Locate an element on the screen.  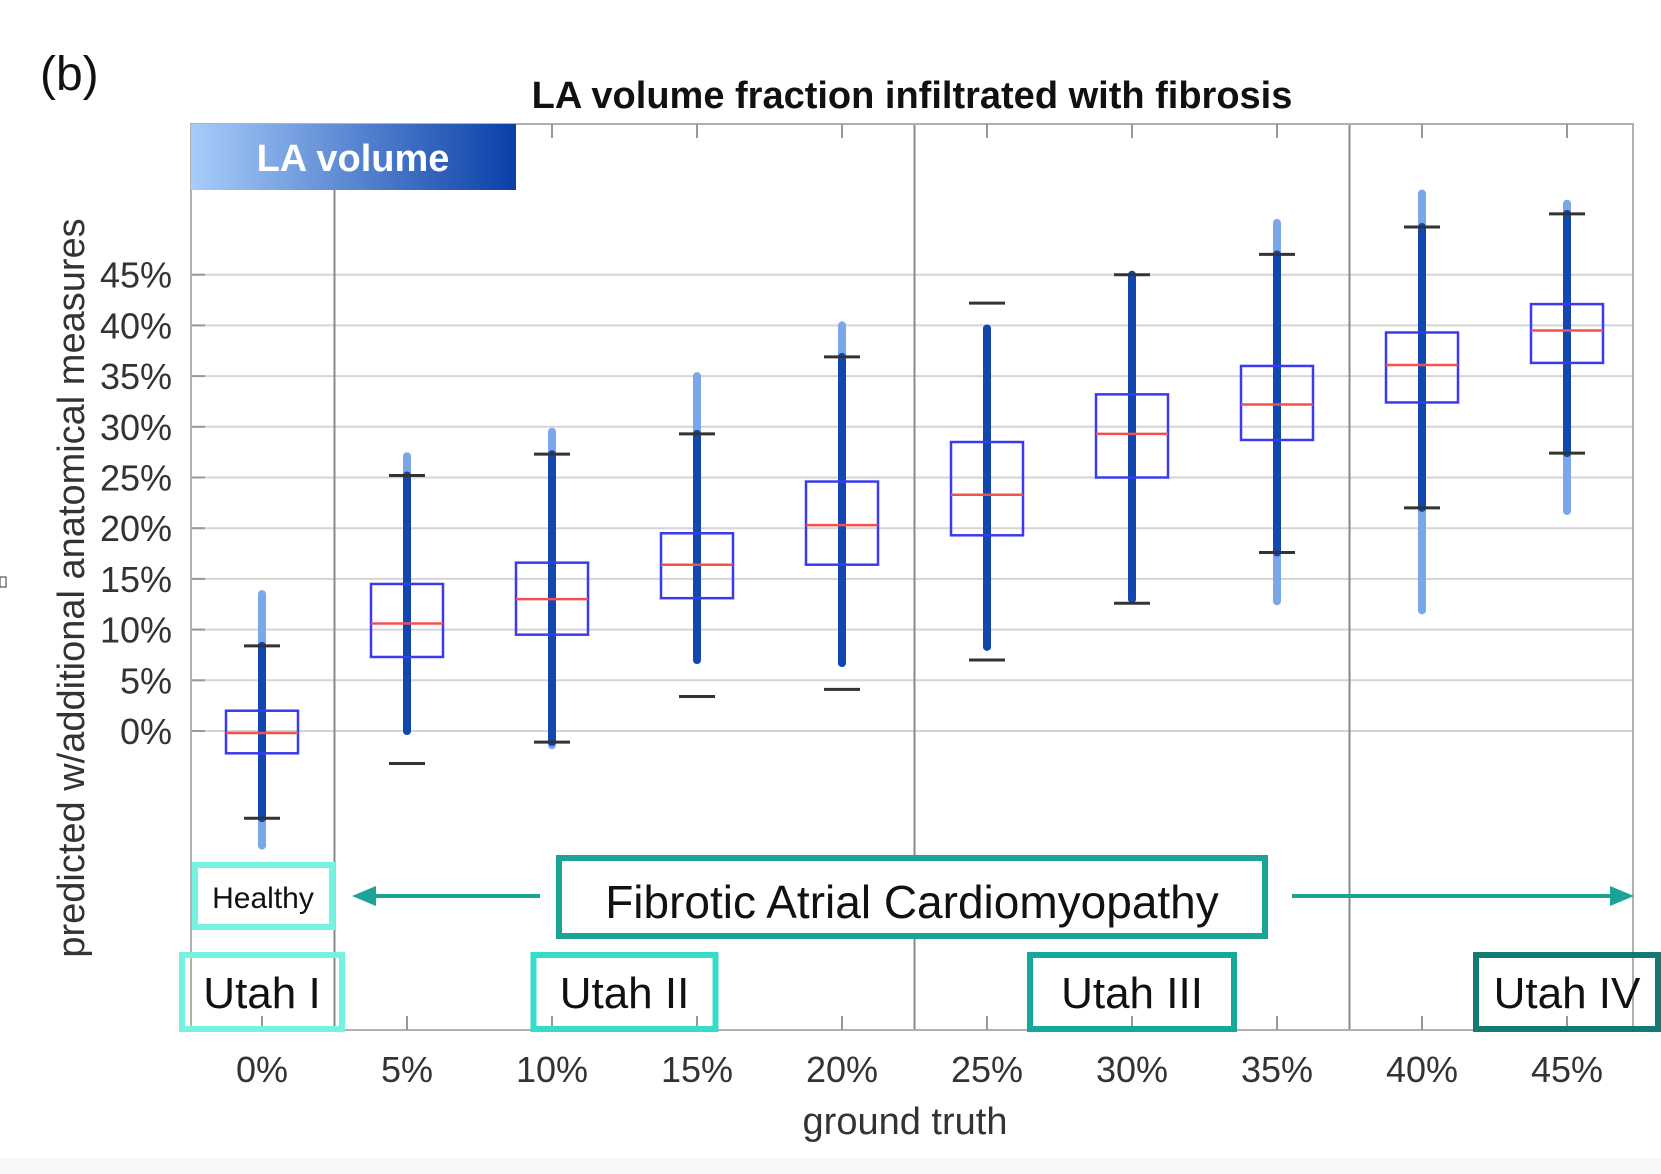
x-tick-label: 0% is located at coordinates (262, 1069).